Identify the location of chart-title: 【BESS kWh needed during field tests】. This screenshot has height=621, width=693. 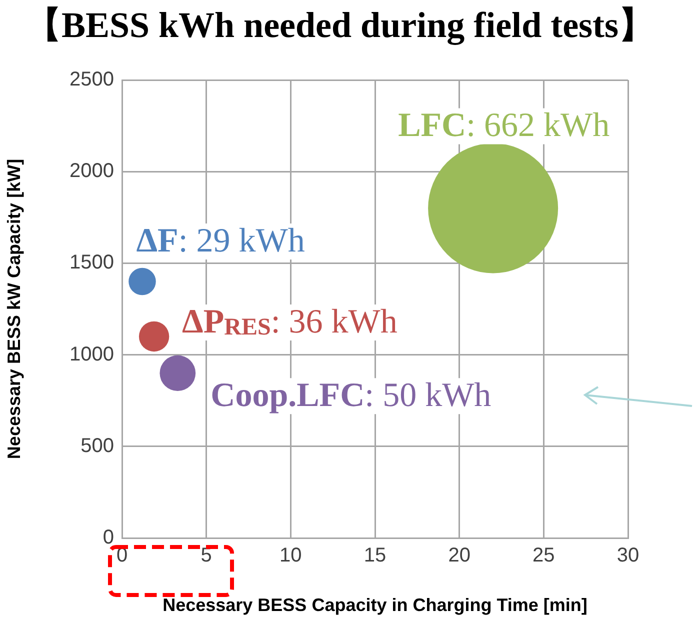
(340, 25).